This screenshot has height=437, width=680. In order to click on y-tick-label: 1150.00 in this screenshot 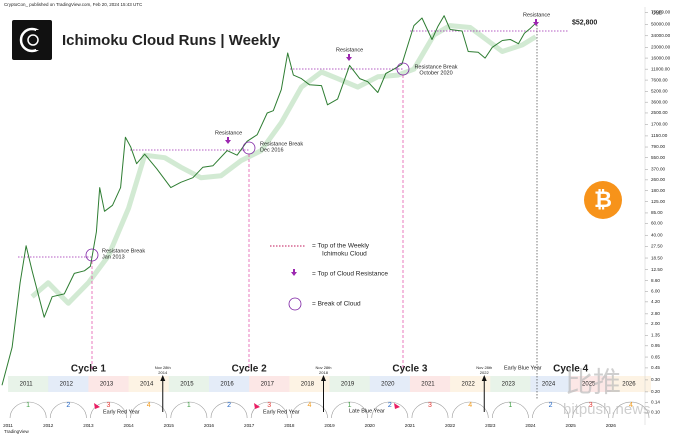, I will do `click(659, 135)`.